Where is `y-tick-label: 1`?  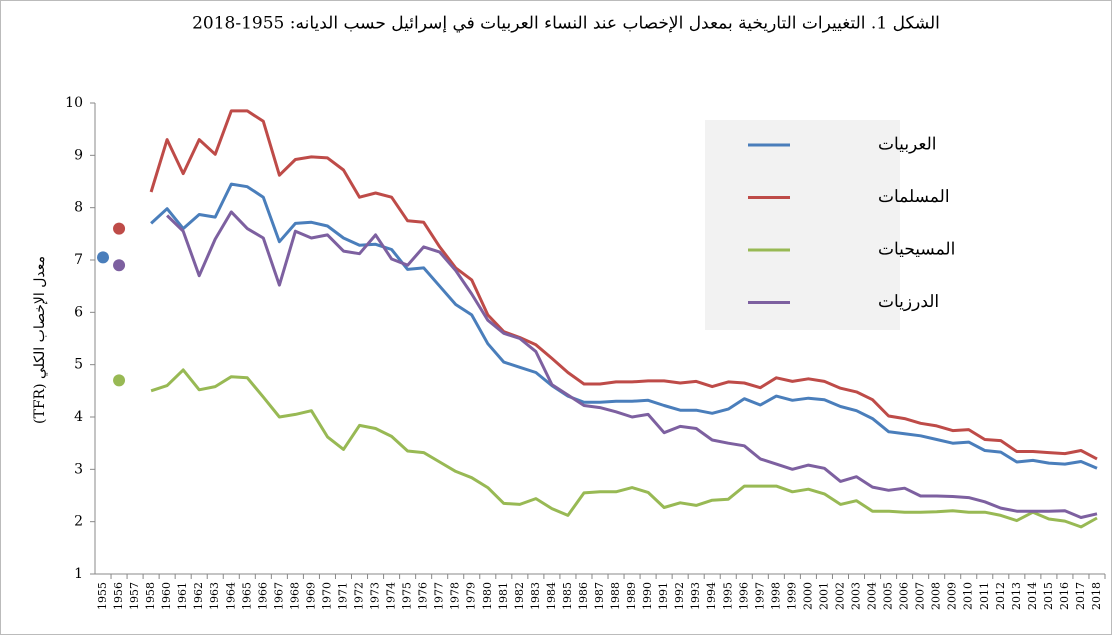
y-tick-label: 1 is located at coordinates (78, 574).